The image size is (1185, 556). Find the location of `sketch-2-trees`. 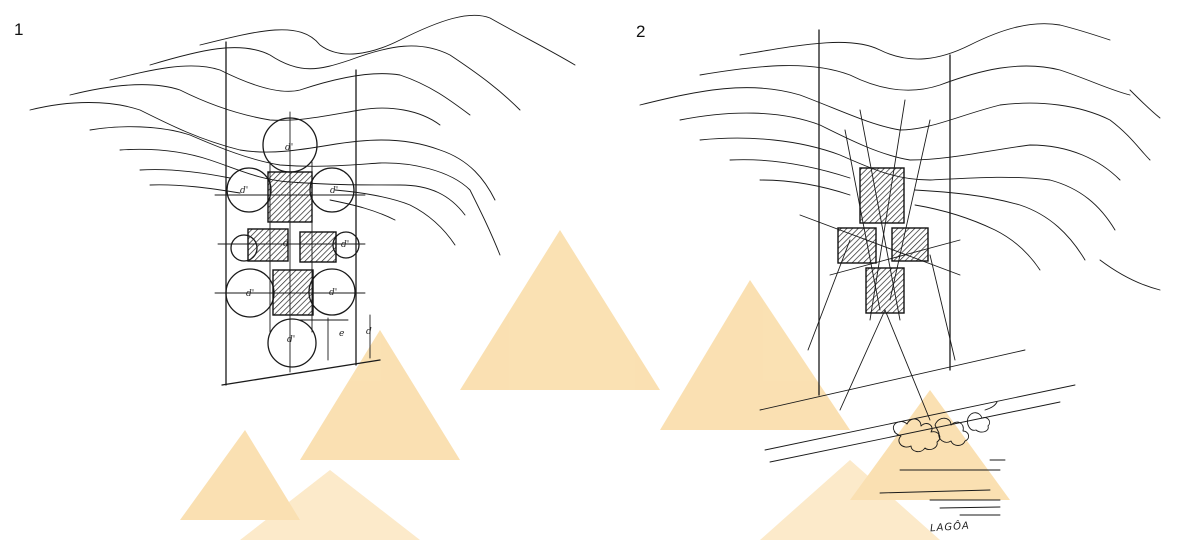

sketch-2-trees is located at coordinates (945, 427).